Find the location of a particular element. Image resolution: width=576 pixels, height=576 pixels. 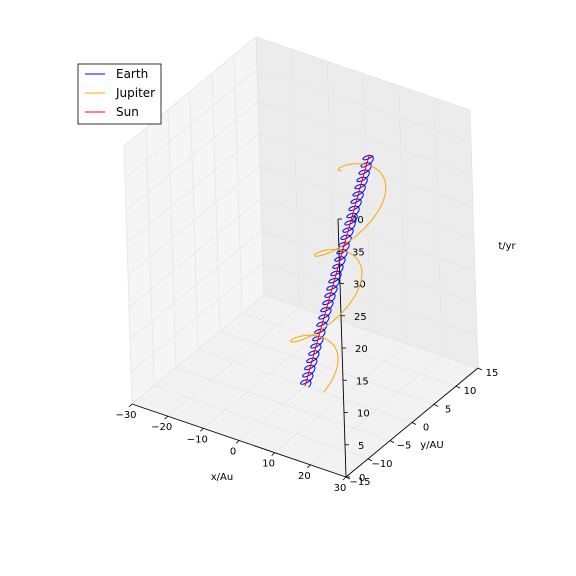

y-tick-label: −15 is located at coordinates (359, 482).